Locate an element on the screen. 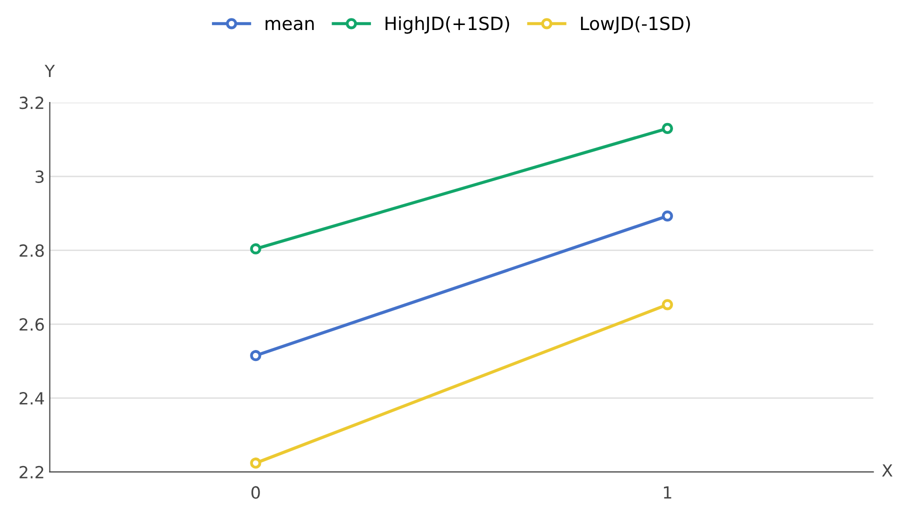 The height and width of the screenshot is (513, 905). legend-label: HighJD(+1SD) is located at coordinates (448, 25).